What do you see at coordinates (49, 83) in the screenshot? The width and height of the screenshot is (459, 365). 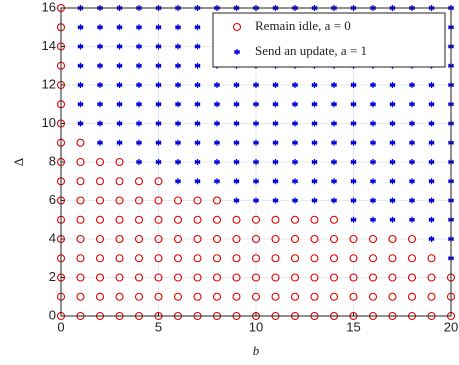 I see `y-tick-label: 12` at bounding box center [49, 83].